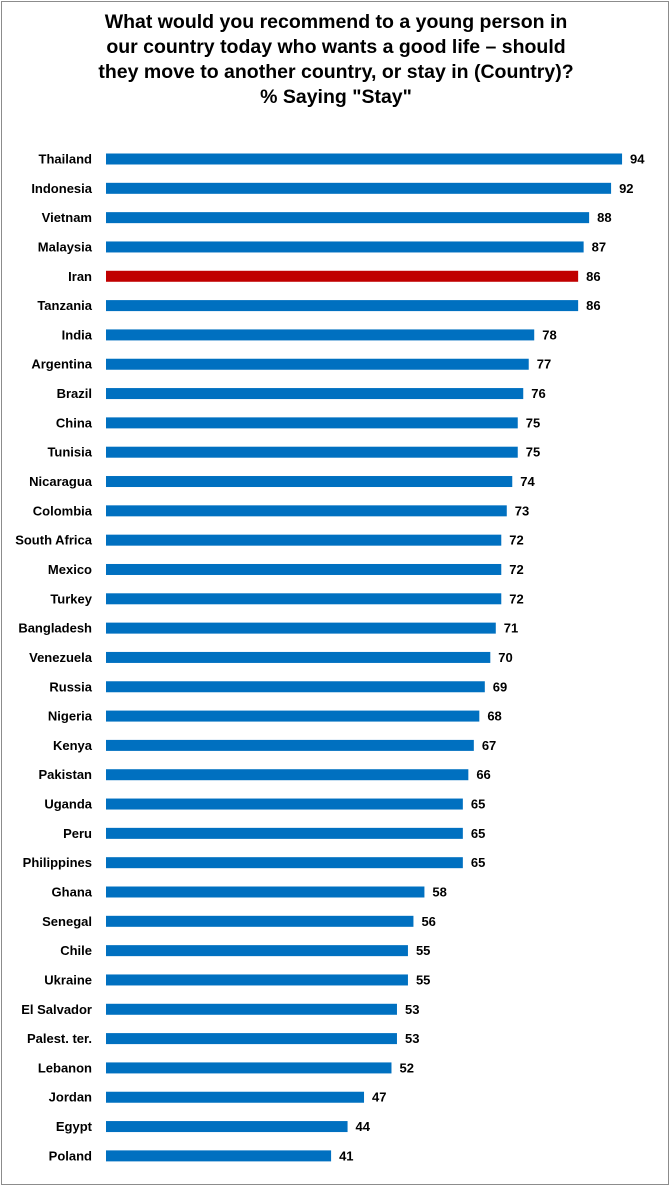  What do you see at coordinates (364, 159) in the screenshot?
I see `bar-thailand` at bounding box center [364, 159].